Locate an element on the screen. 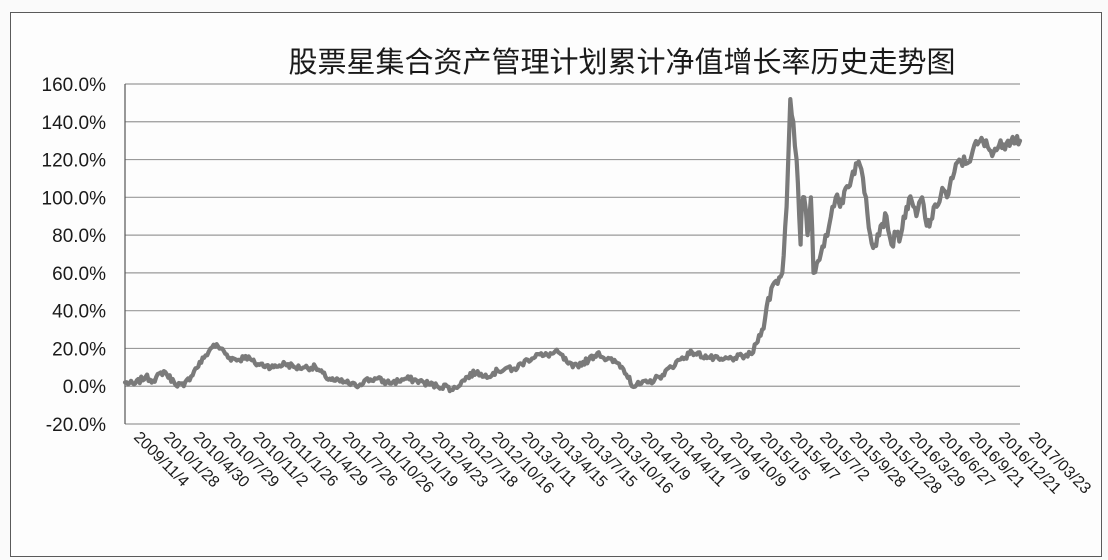 The height and width of the screenshot is (560, 1108). y-tick-label: 60.0% is located at coordinates (79, 274).